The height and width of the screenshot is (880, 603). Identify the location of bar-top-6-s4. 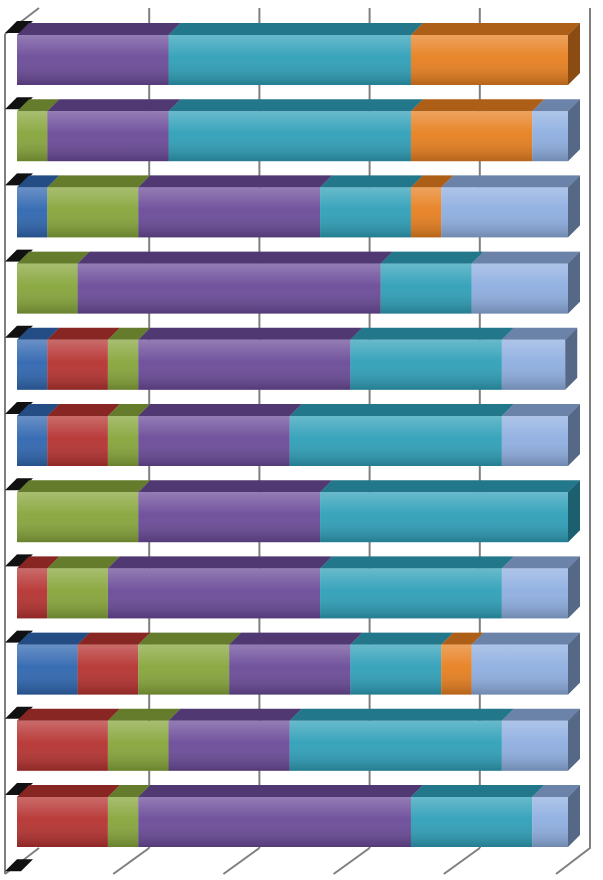
(401, 410).